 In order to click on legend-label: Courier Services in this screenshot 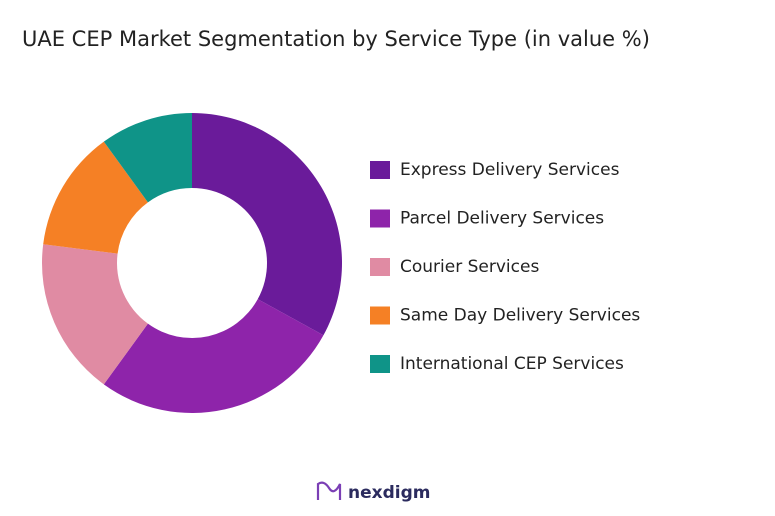, I will do `click(469, 267)`.